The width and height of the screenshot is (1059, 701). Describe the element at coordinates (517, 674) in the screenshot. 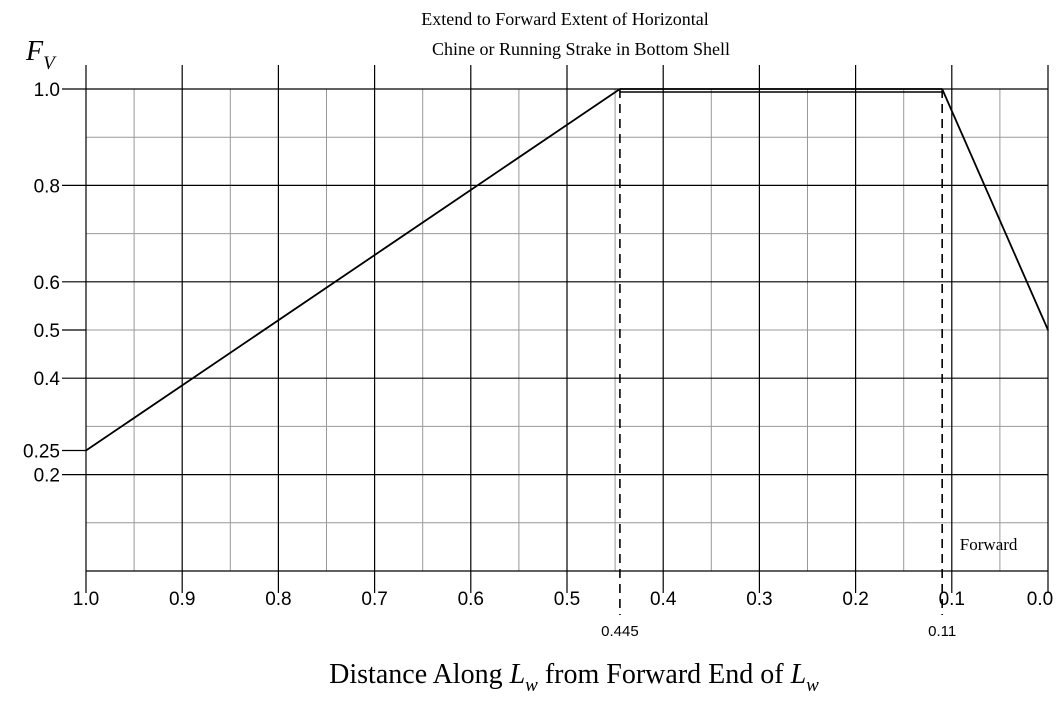

I see `x-axis-symbol-1: L` at that location.